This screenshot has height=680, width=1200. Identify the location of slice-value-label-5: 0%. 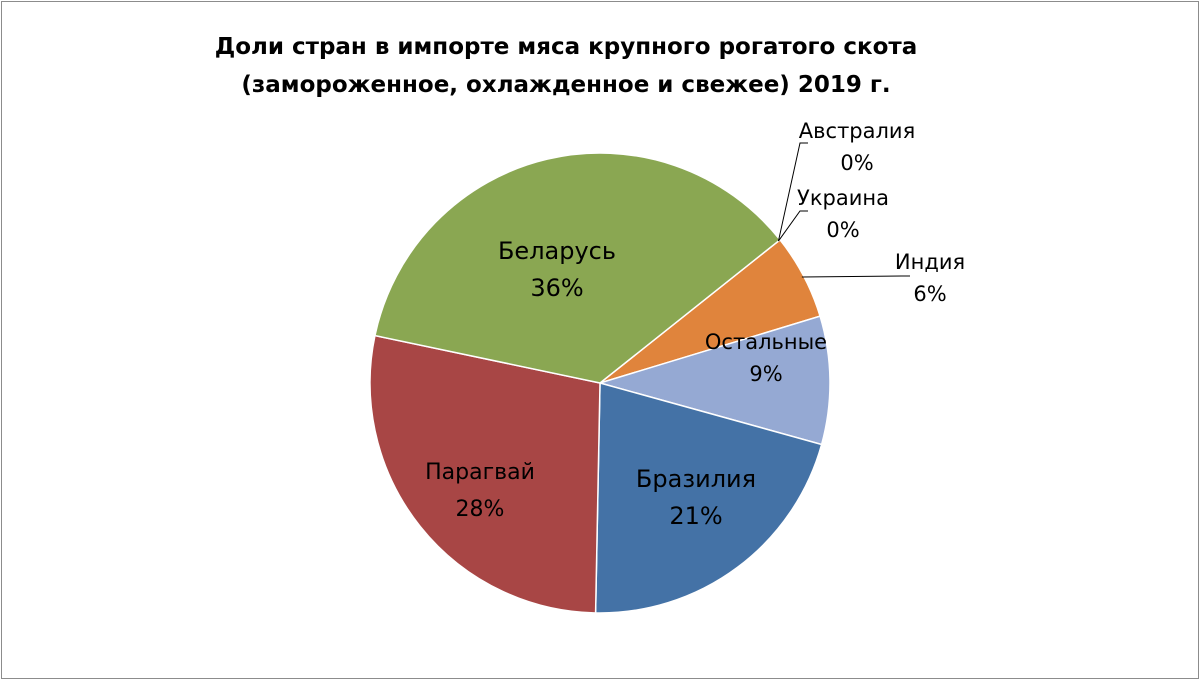
(856, 163).